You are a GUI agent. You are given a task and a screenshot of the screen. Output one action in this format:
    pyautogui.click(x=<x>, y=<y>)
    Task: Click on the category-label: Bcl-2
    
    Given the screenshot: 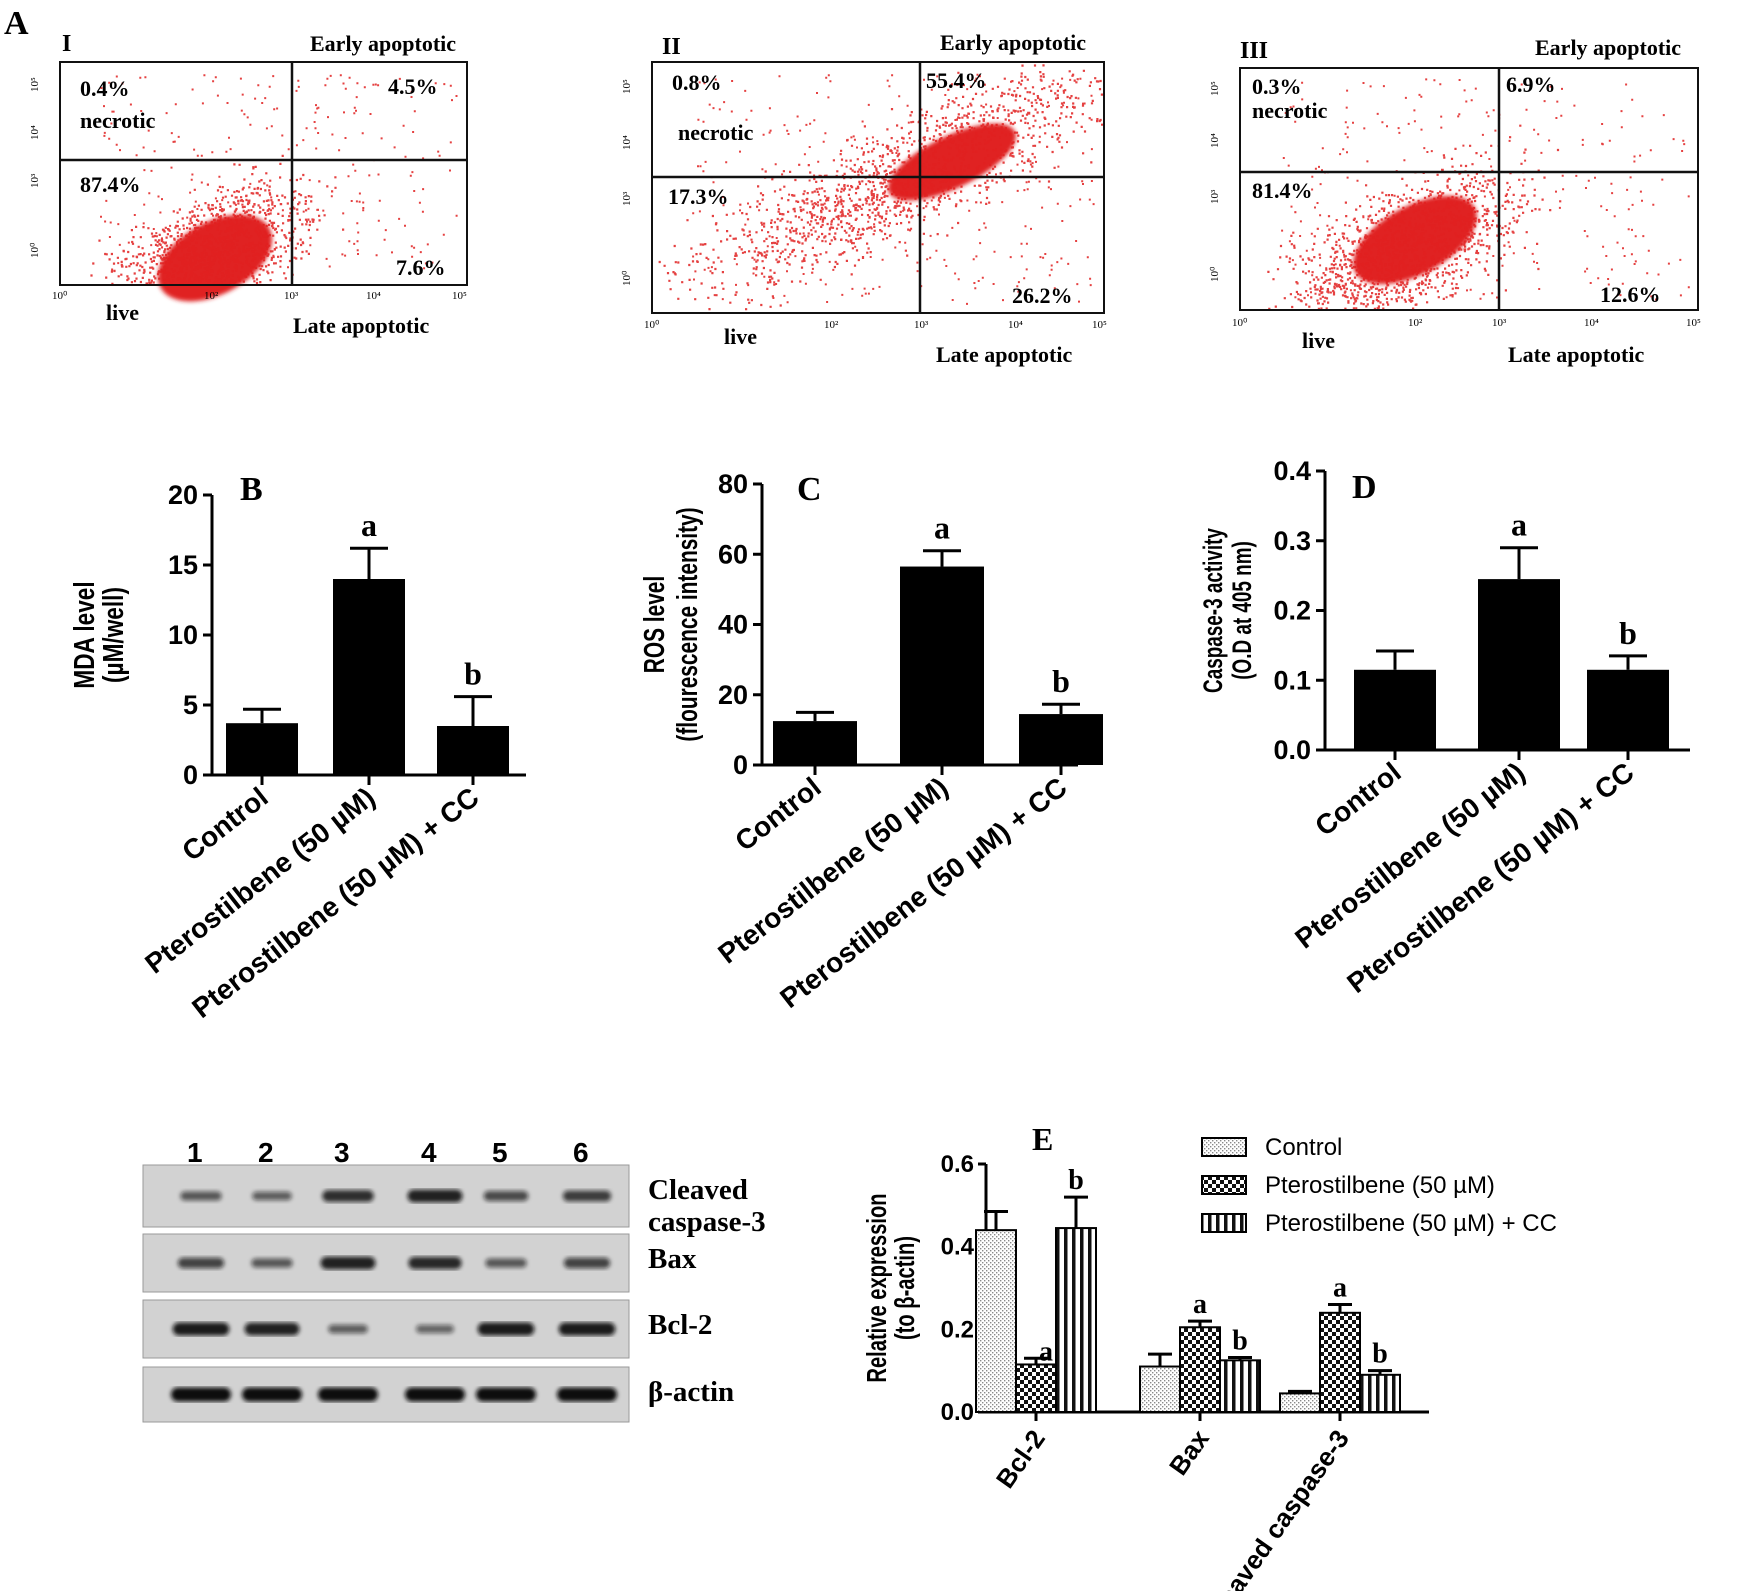 What is the action you would take?
    pyautogui.click(x=1020, y=1458)
    